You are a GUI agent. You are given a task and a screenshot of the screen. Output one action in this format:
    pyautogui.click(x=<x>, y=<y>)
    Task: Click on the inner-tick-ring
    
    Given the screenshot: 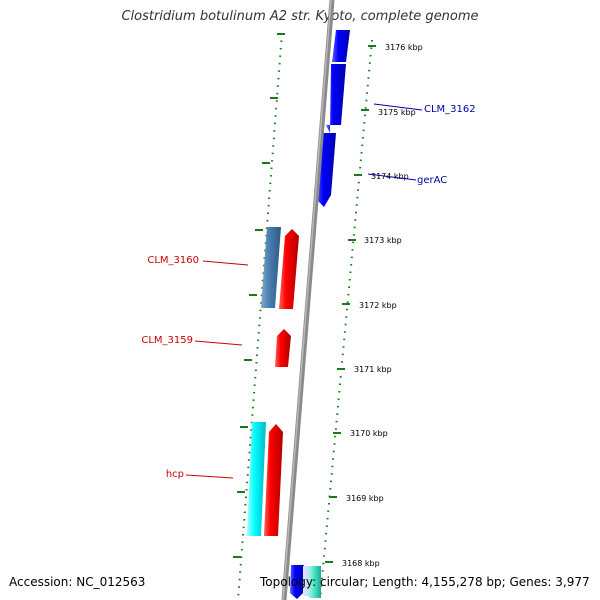 What is the action you would take?
    pyautogui.click(x=259, y=316)
    